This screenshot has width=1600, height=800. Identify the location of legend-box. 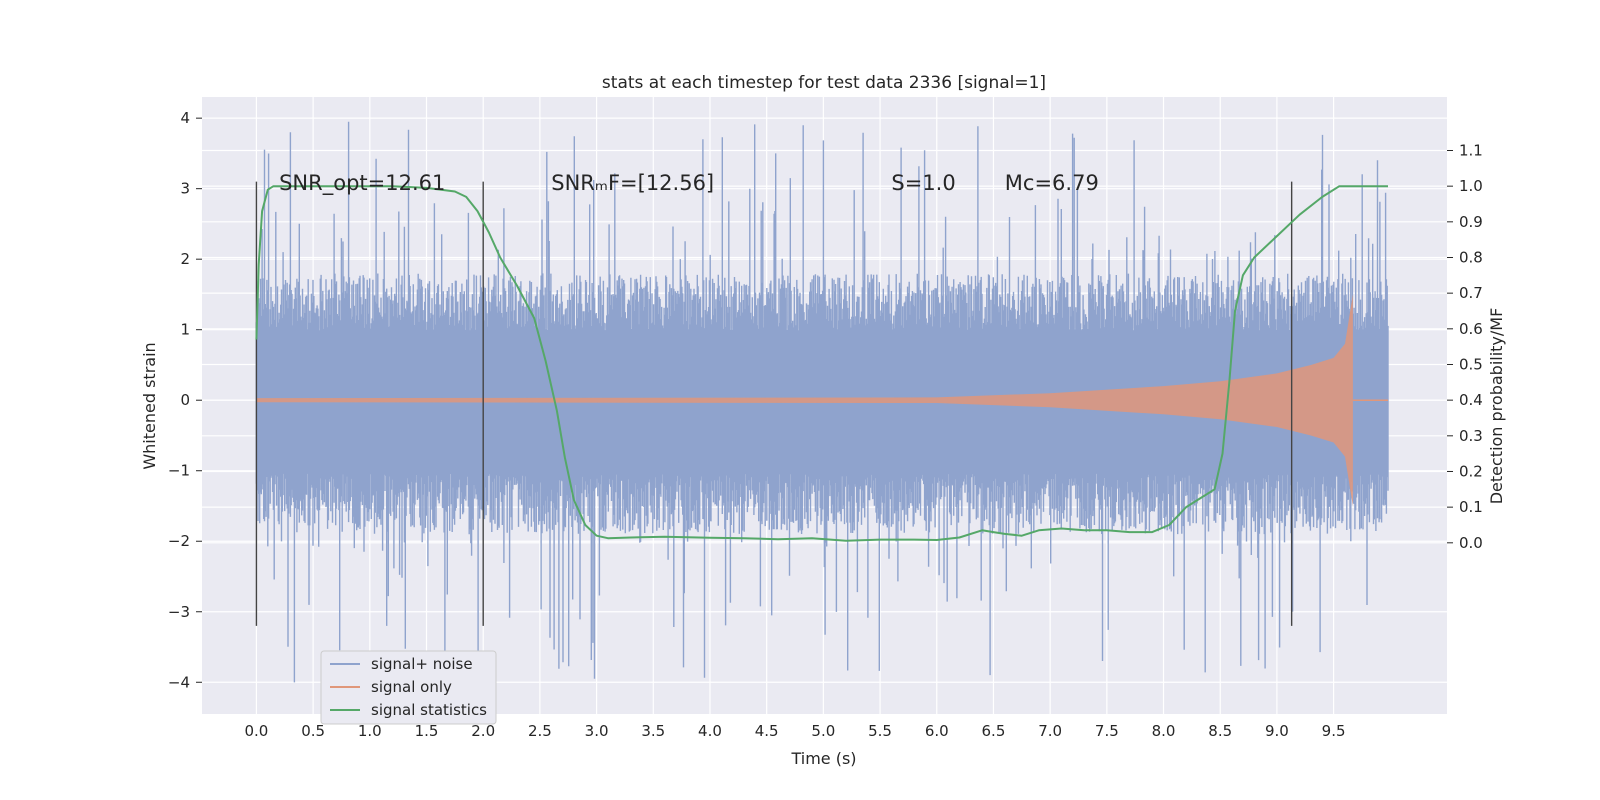
(408, 687).